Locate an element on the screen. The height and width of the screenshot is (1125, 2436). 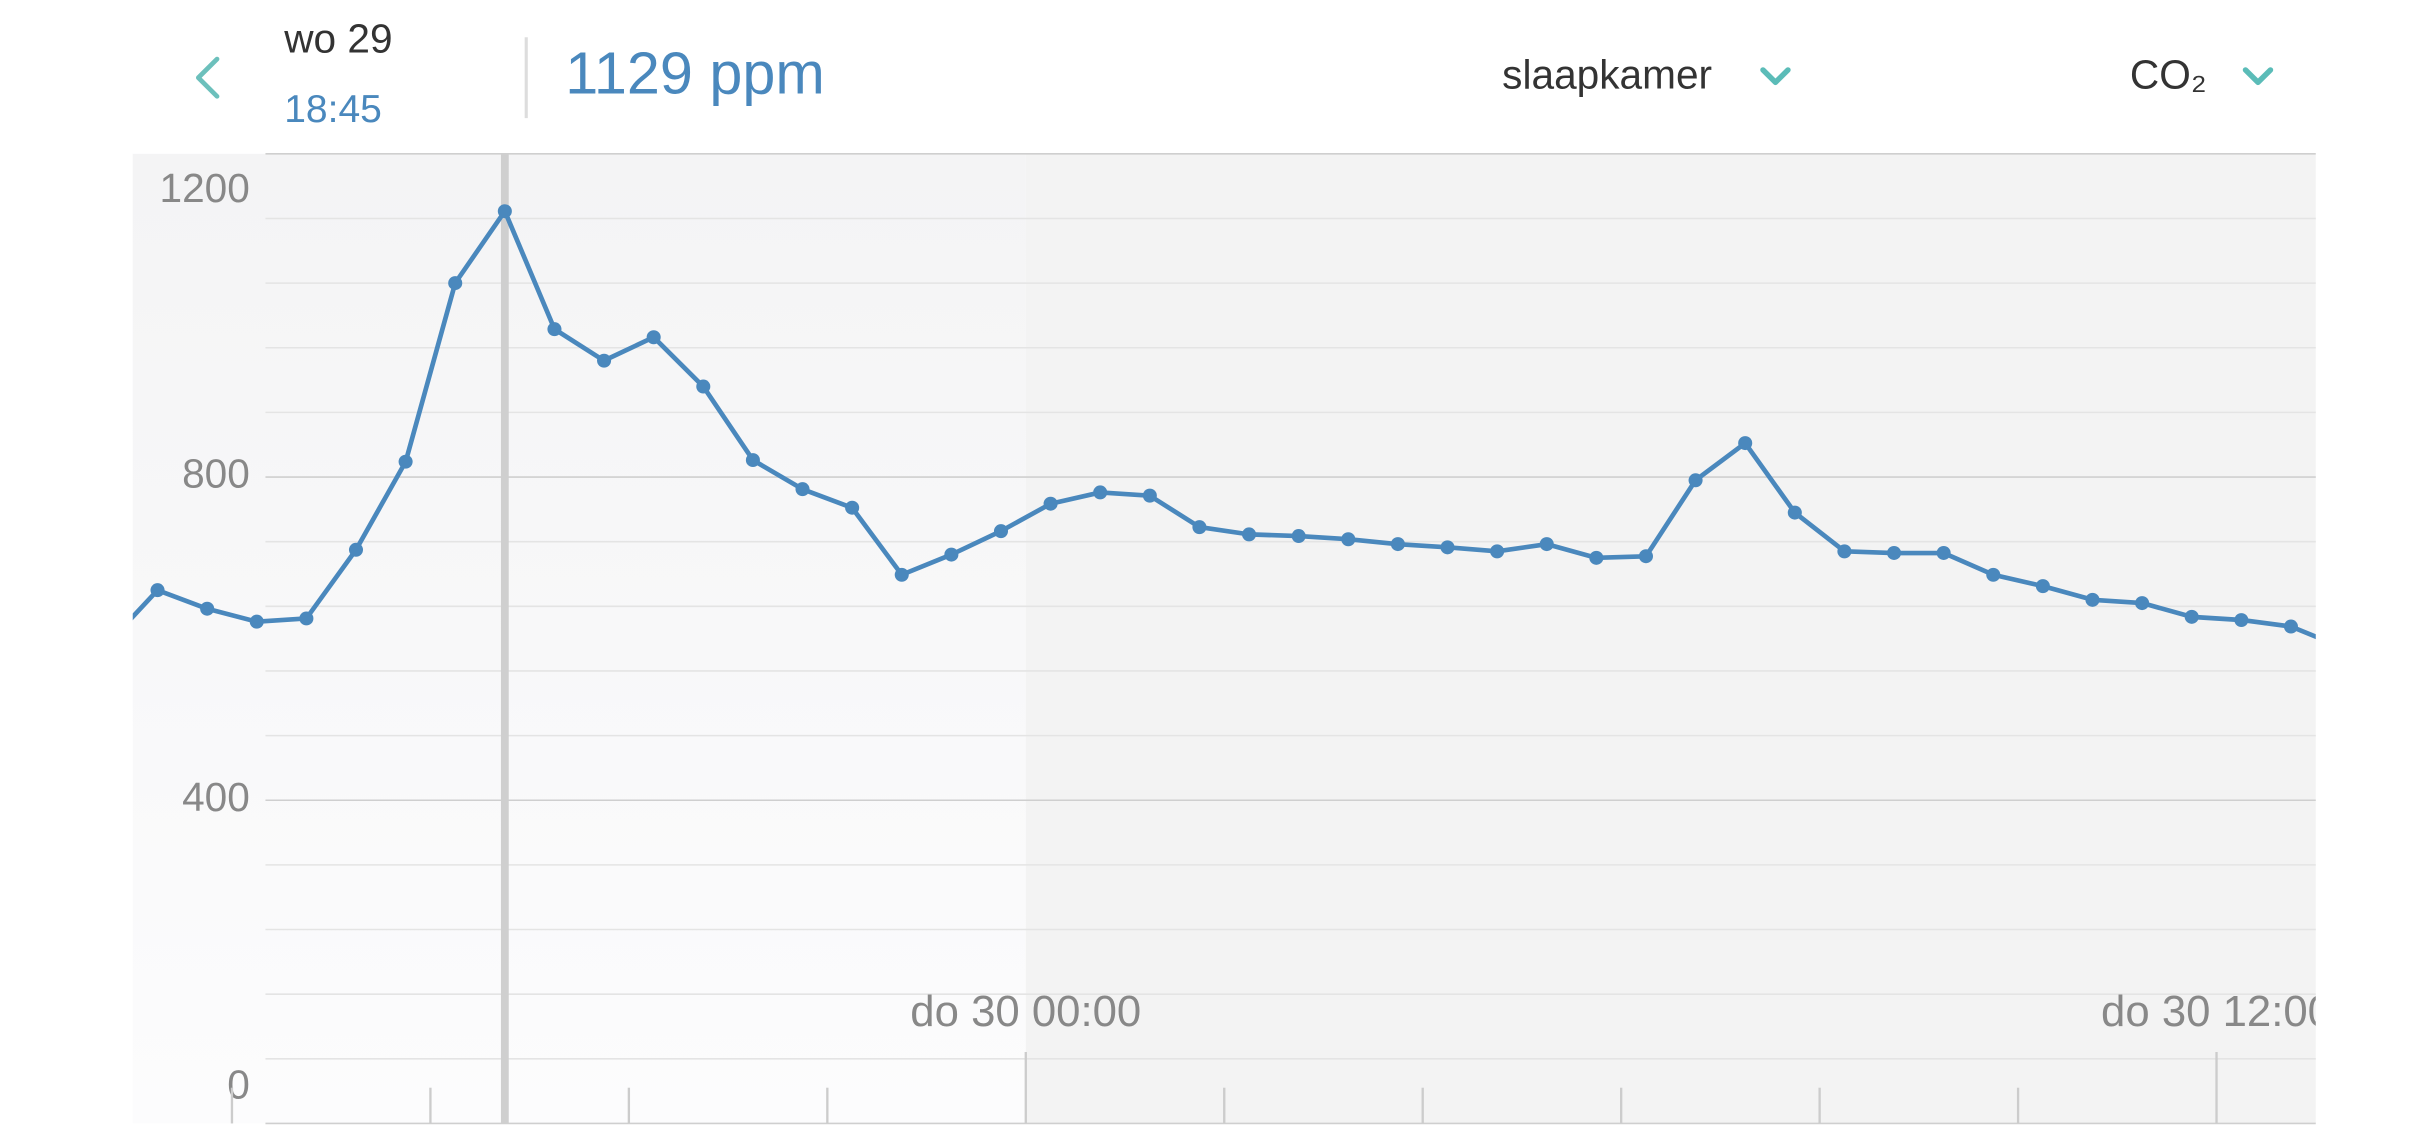
y-tick-label: 800 is located at coordinates (216, 474).